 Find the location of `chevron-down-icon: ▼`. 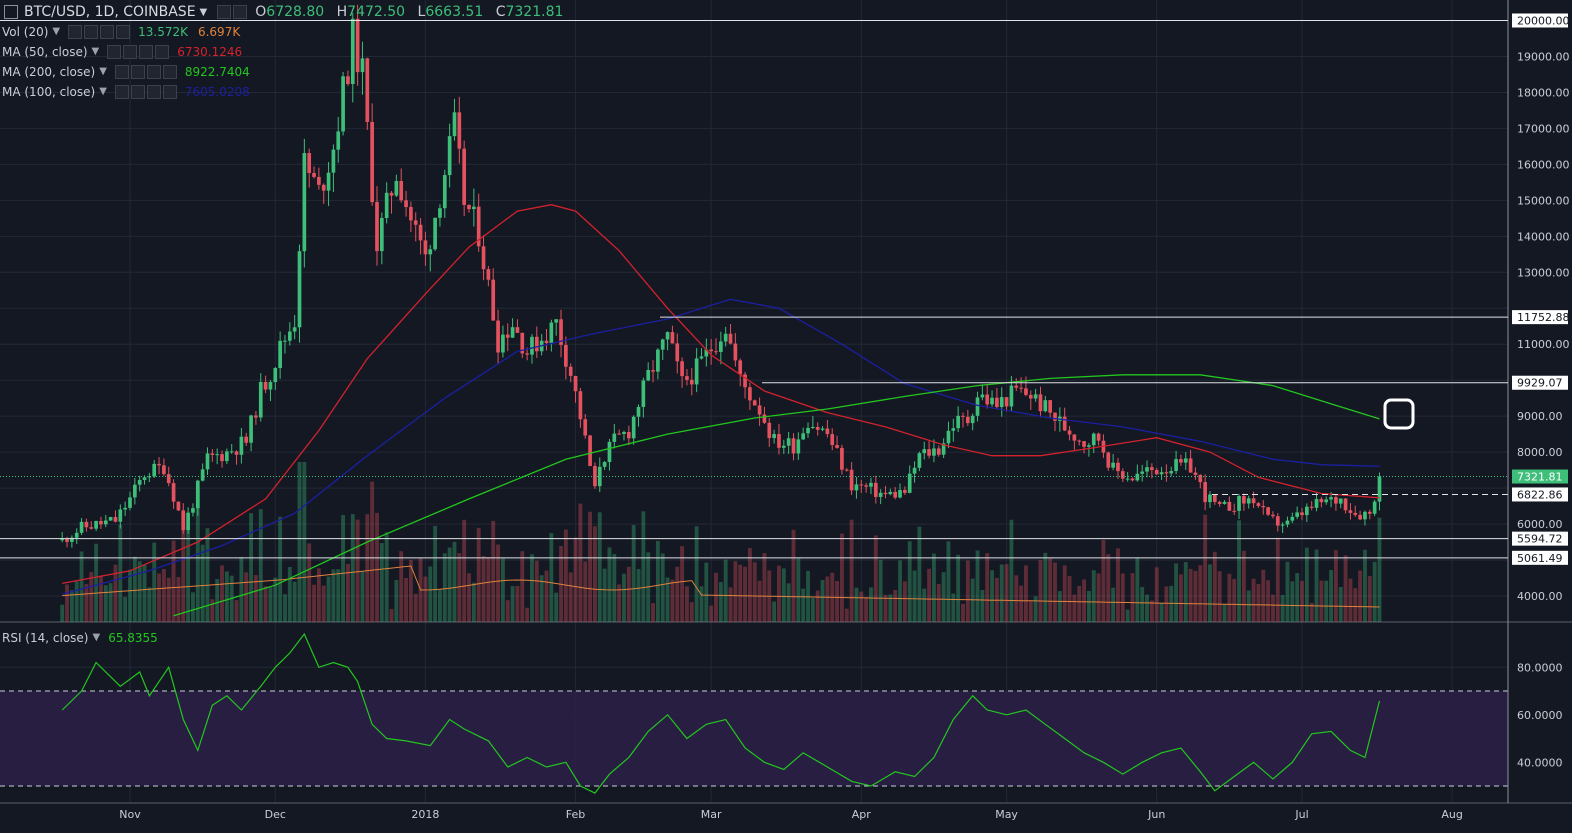

chevron-down-icon: ▼ is located at coordinates (95, 51).